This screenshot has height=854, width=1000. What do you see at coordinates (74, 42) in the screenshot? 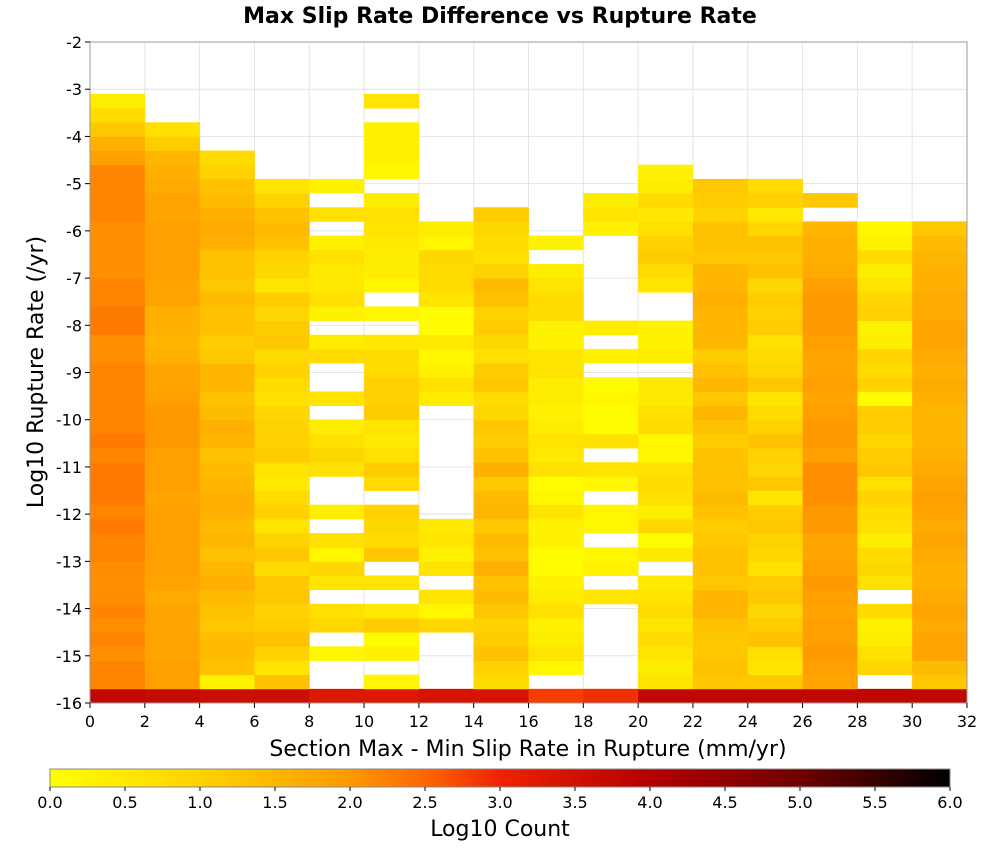
I see `y-tick-label-0: -2` at bounding box center [74, 42].